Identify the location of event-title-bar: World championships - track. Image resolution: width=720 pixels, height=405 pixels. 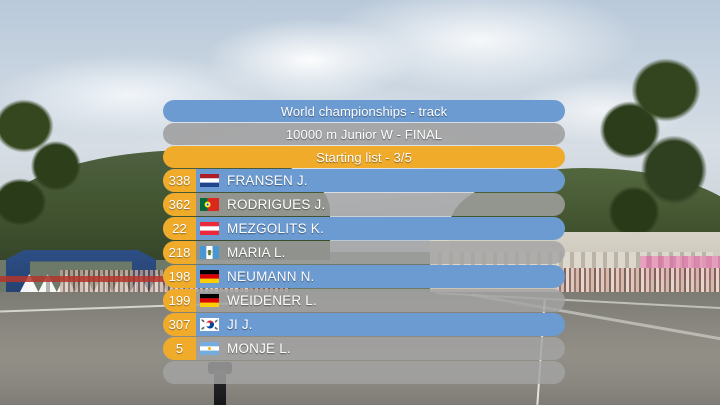
(364, 111).